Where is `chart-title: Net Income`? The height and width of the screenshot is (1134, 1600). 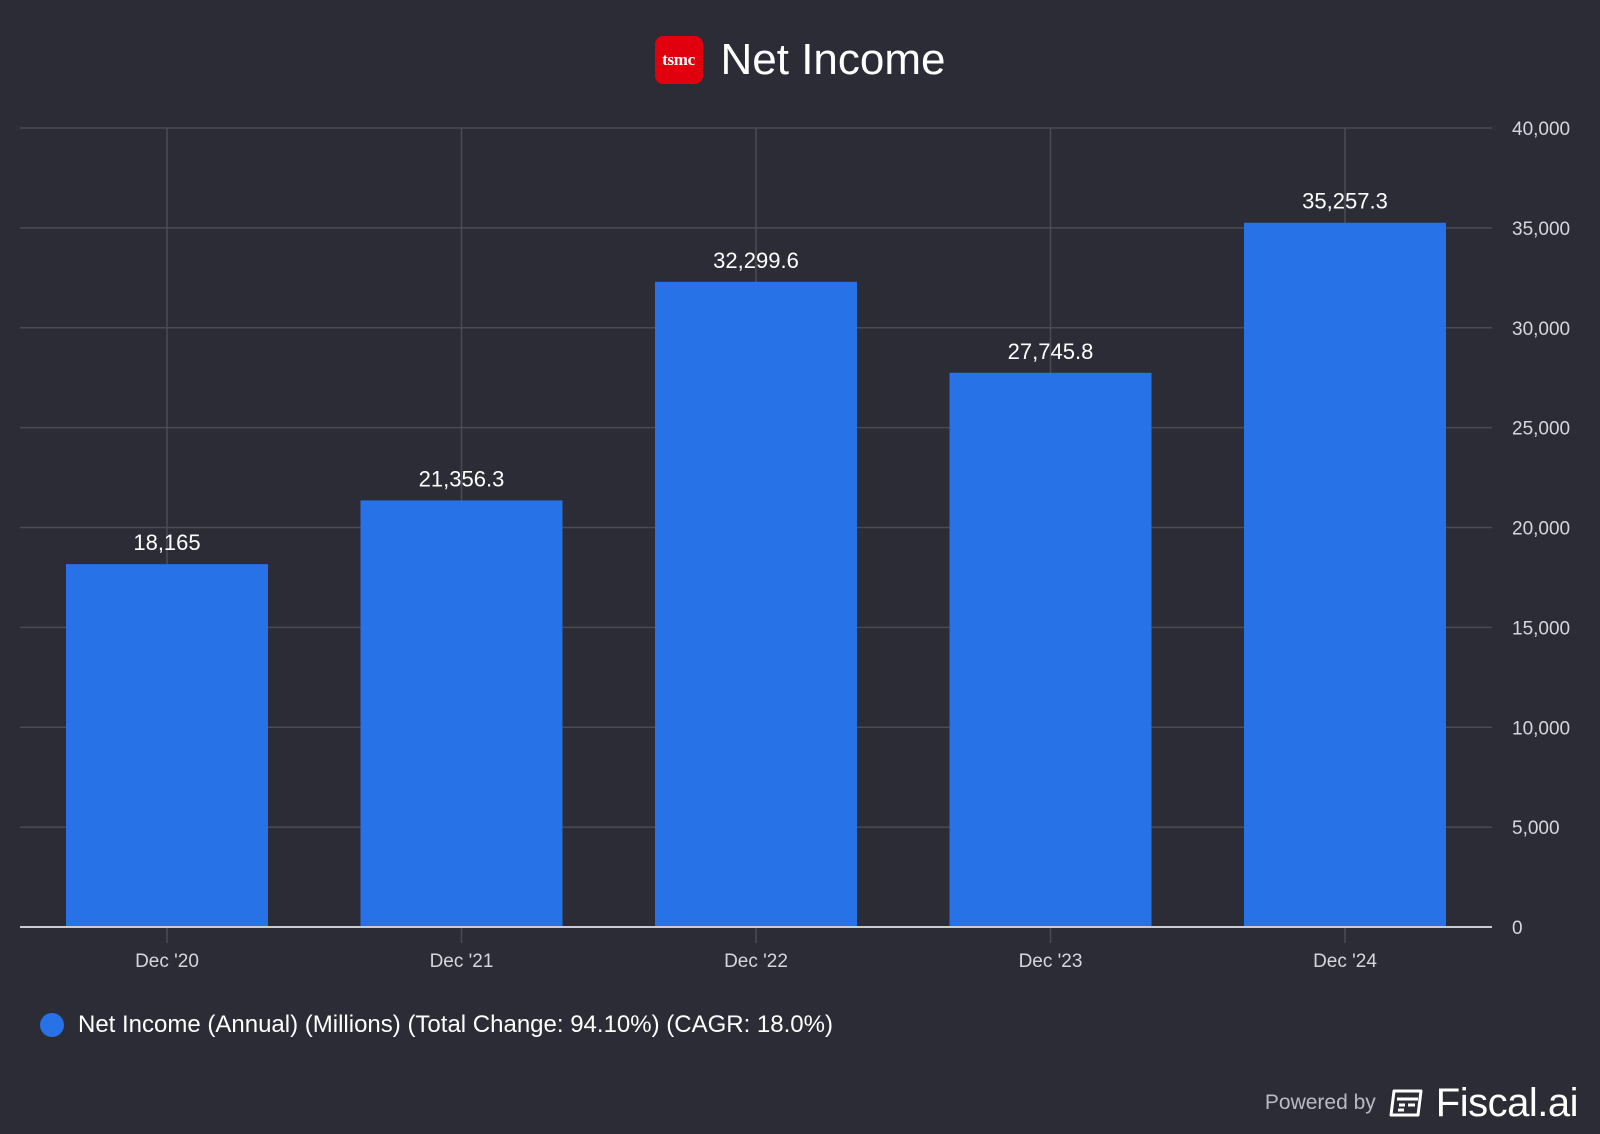 chart-title: Net Income is located at coordinates (833, 59).